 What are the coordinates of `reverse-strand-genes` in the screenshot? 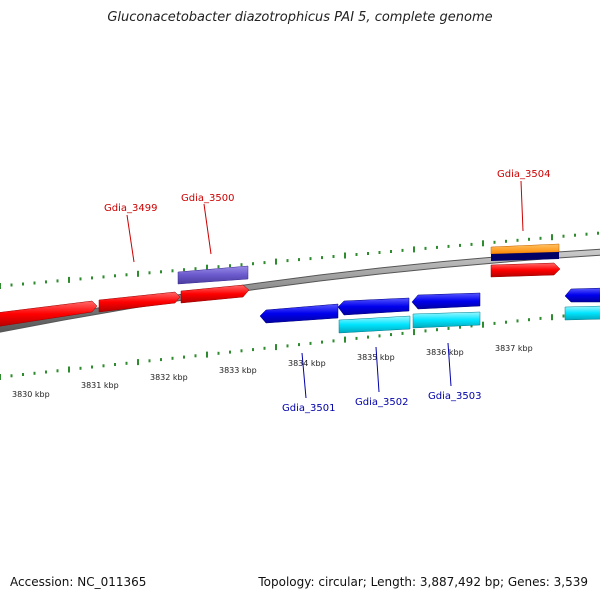 It's located at (429, 305).